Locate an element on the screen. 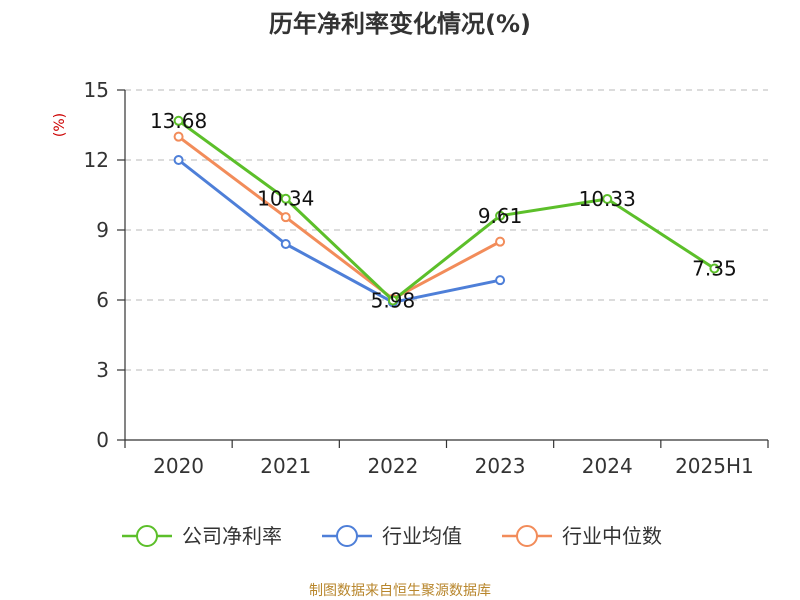 This screenshot has height=600, width=800. legend-label: 行业均值 is located at coordinates (422, 536).